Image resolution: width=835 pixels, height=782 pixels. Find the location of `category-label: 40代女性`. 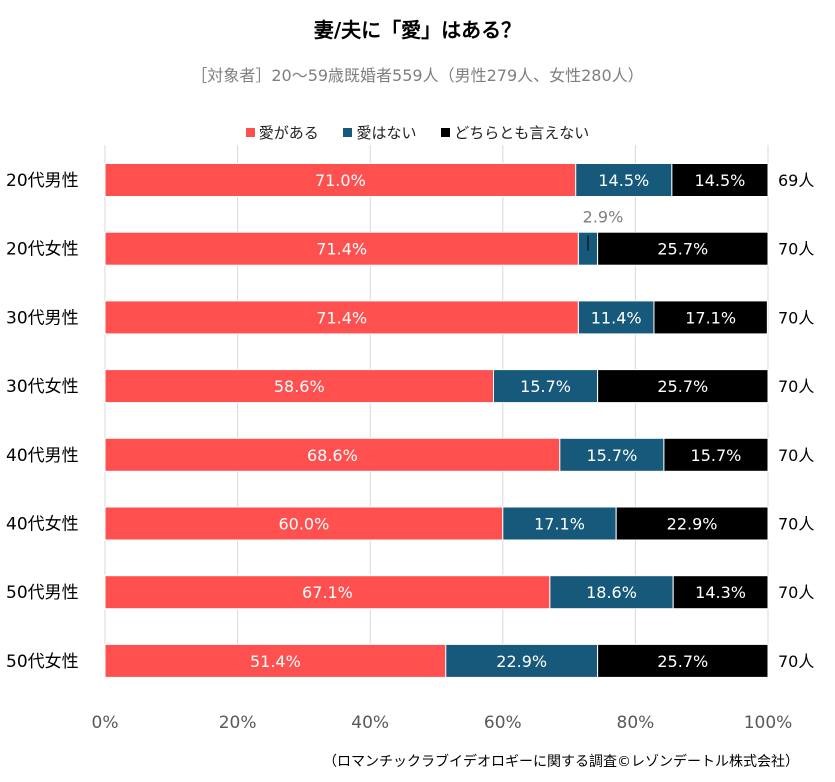

category-label: 40代女性 is located at coordinates (42, 525).